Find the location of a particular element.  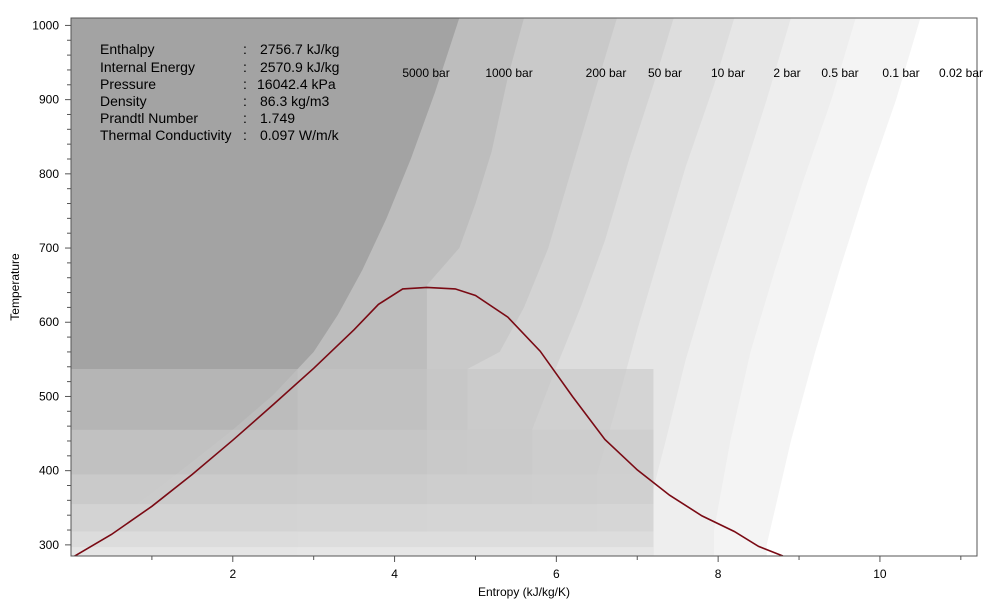

x-axis-title: Entropy (kJ/kg/K) is located at coordinates (524, 592).